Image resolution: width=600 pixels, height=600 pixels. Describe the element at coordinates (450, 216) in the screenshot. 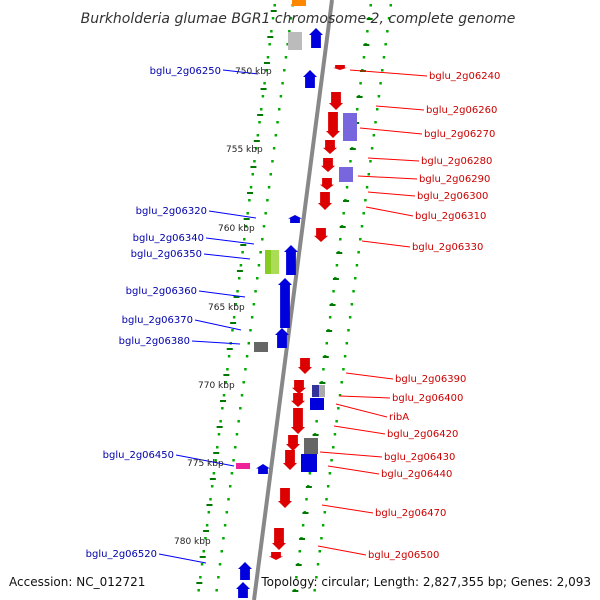

I see `gene-label: bglu_2g06310` at that location.